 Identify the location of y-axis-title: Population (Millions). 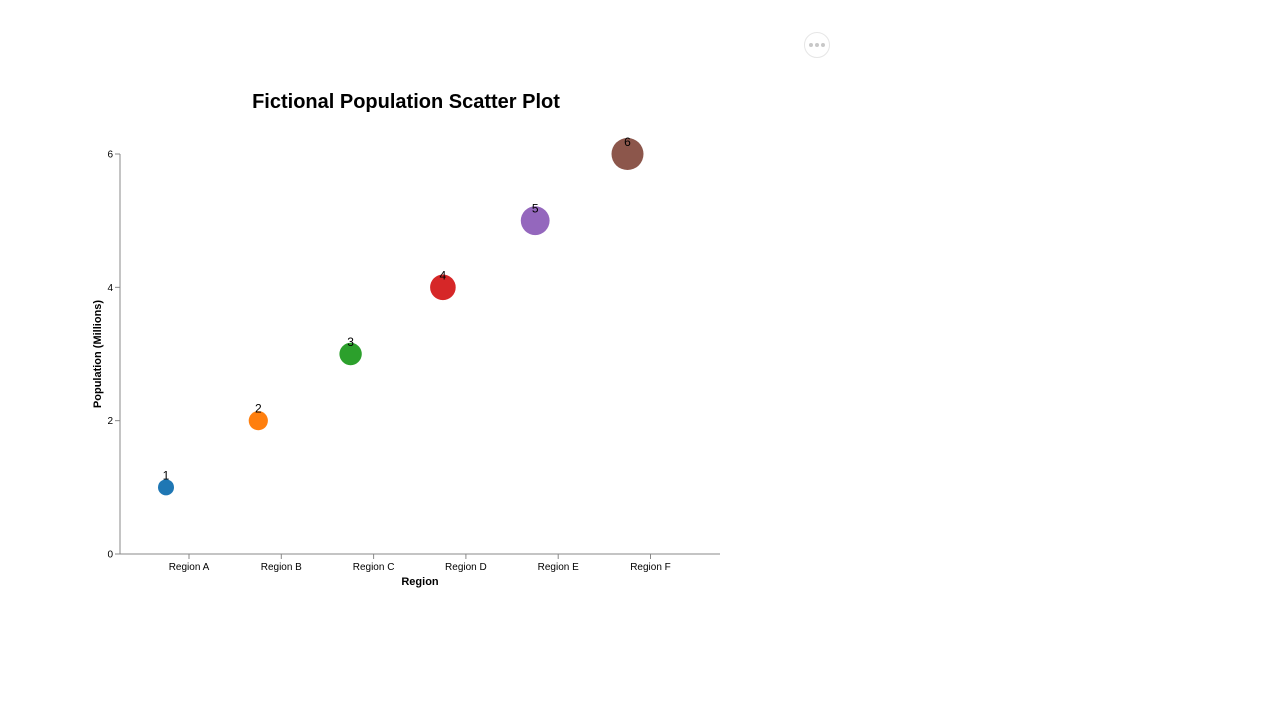
(98, 354).